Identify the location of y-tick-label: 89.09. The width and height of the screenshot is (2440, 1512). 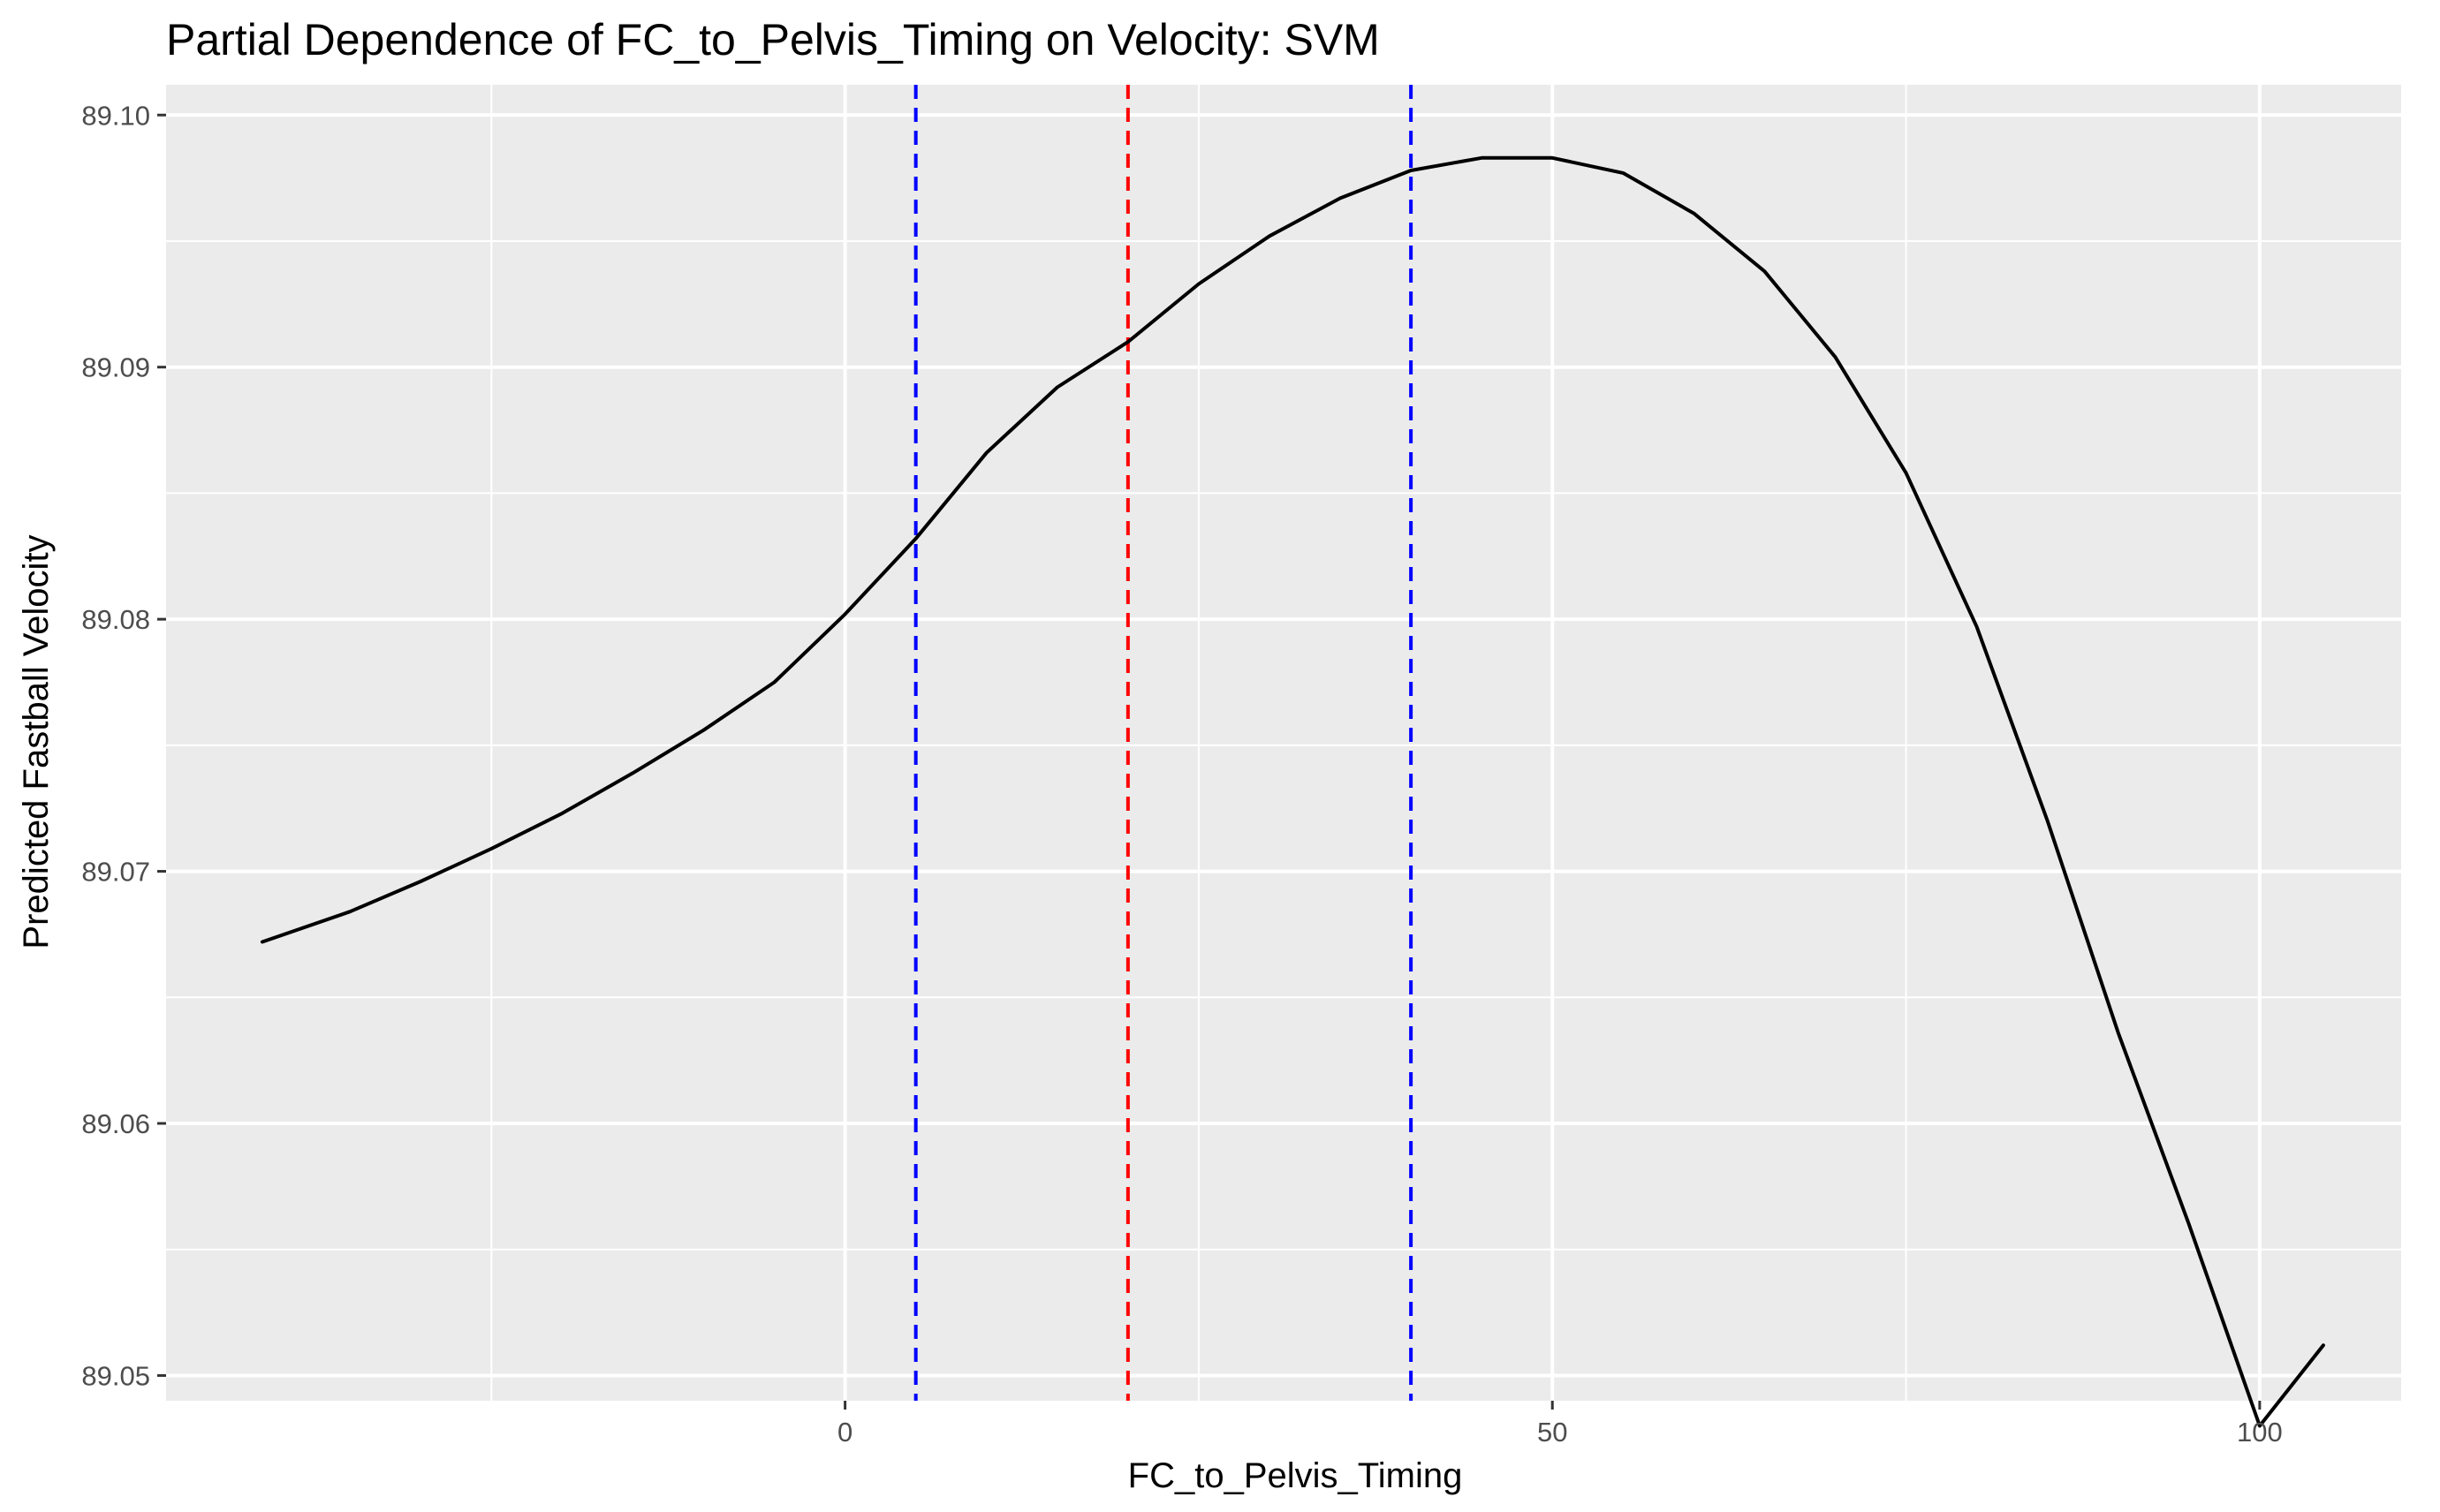
(115, 368).